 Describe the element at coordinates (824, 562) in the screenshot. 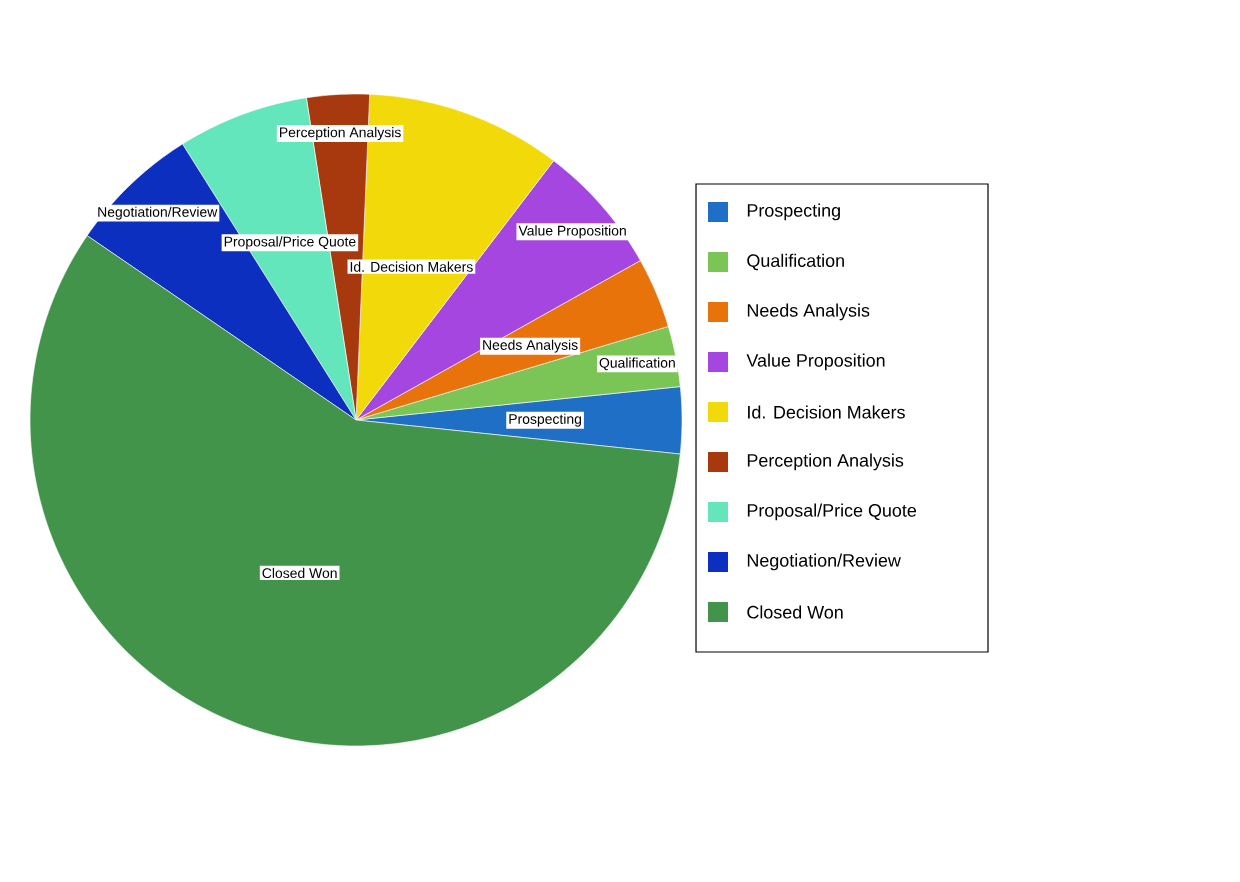

I see `legend-label: Negotiation/Review` at that location.